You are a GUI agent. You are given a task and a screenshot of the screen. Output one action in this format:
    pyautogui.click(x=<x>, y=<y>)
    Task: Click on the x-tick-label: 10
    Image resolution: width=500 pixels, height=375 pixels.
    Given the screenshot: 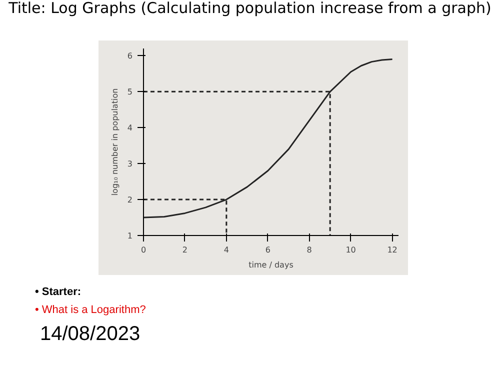 What is the action you would take?
    pyautogui.click(x=351, y=250)
    